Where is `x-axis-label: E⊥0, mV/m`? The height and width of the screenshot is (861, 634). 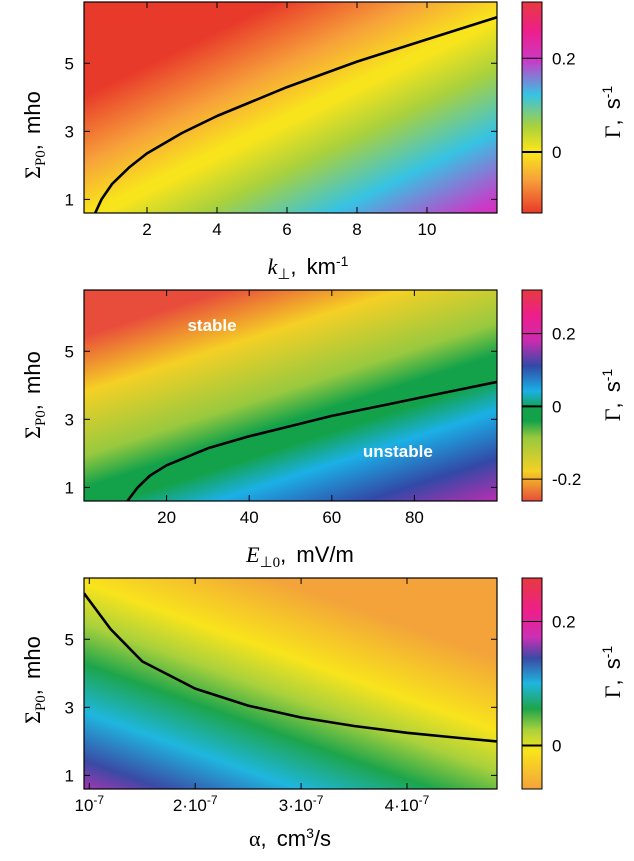
x-axis-label: E⊥0, mV/m is located at coordinates (299, 556).